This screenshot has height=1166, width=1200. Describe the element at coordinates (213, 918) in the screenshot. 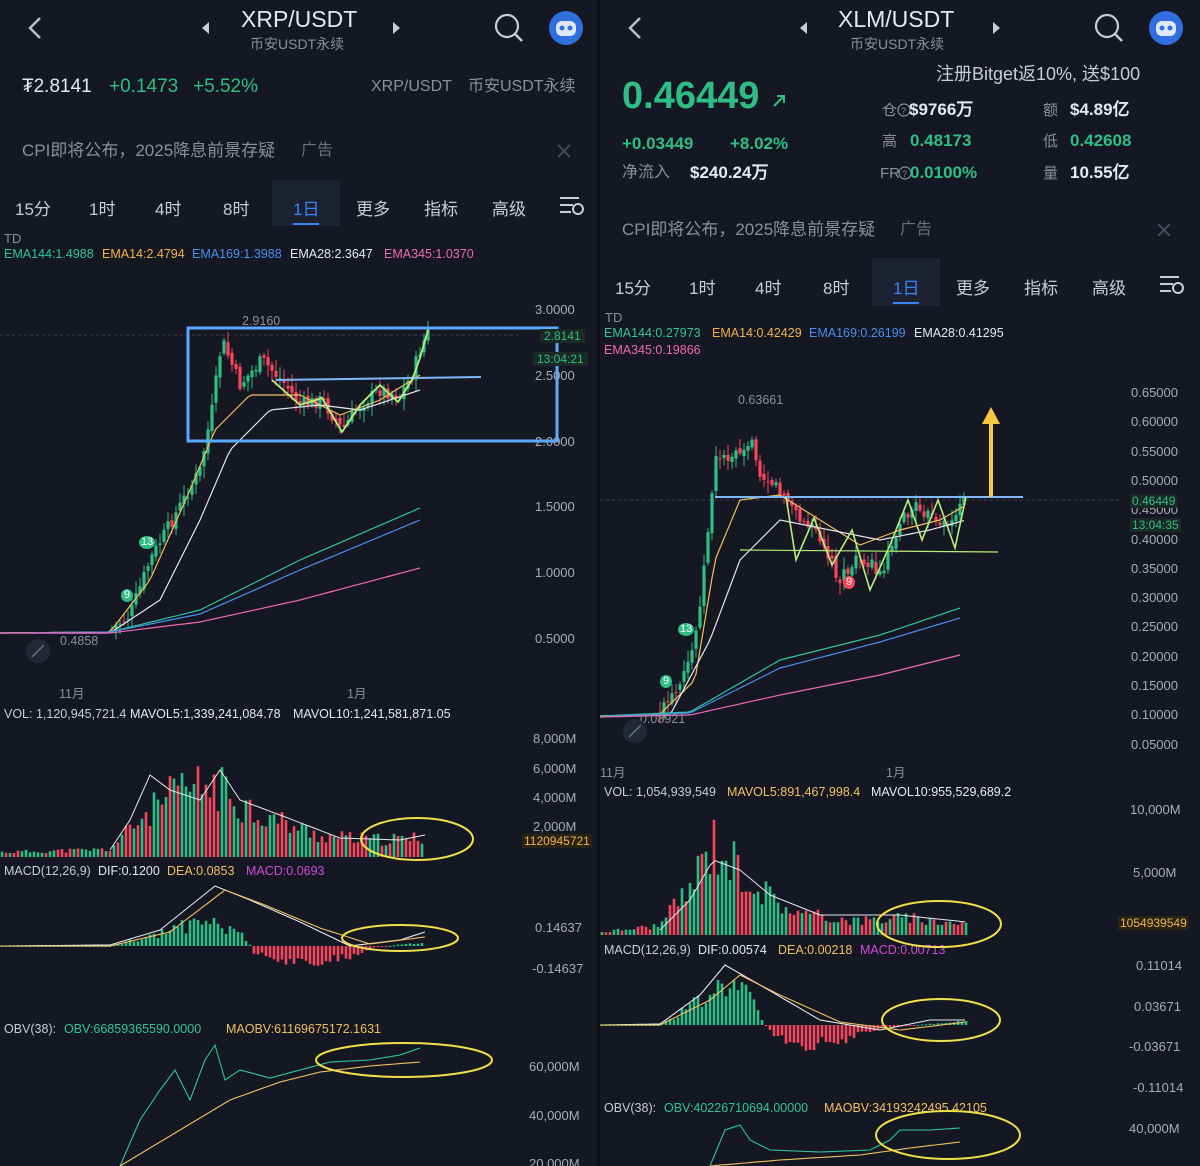

I see `macd-dea-line` at that location.